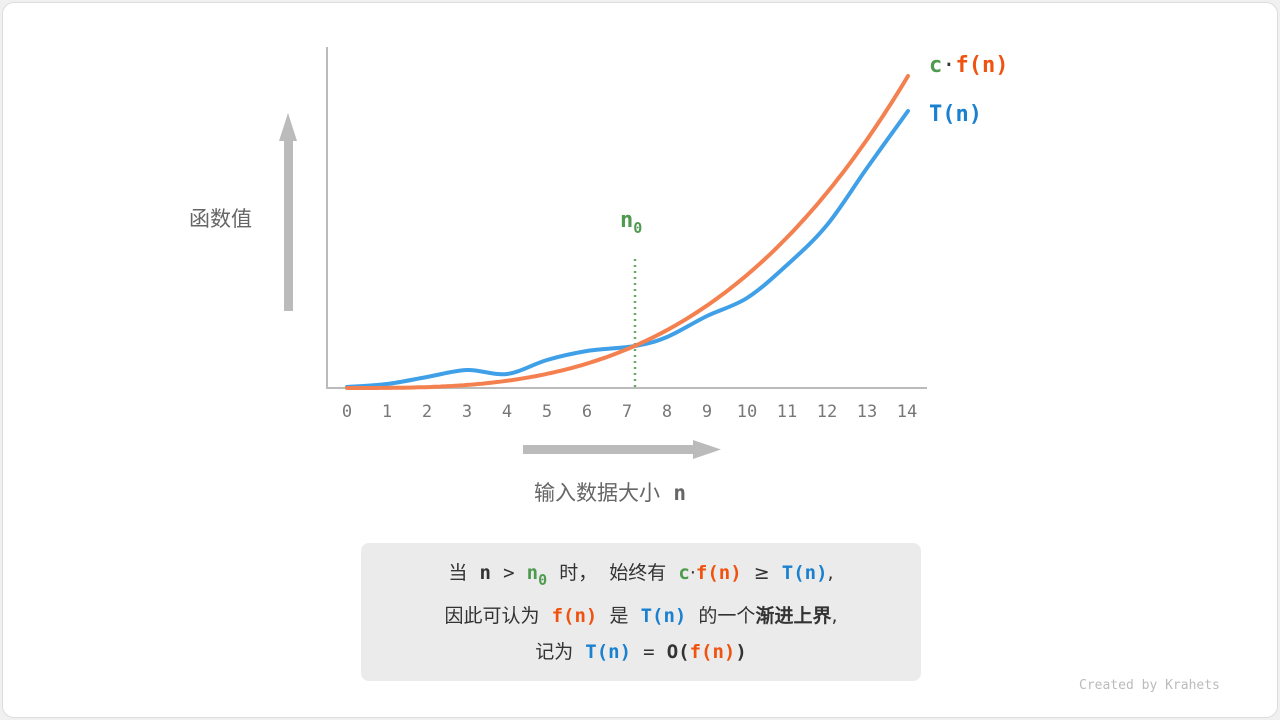 The image size is (1280, 720). What do you see at coordinates (649, 652) in the screenshot?
I see `eq: =` at bounding box center [649, 652].